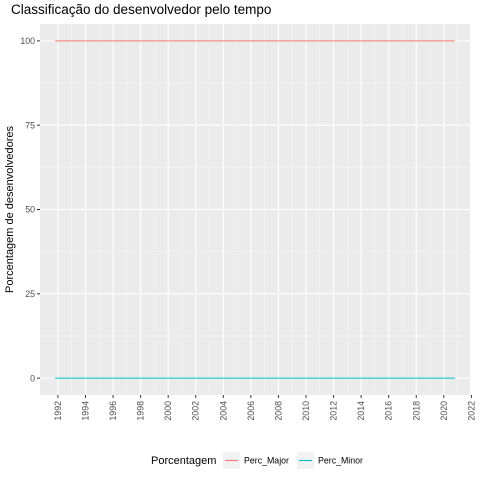 The image size is (480, 480). Describe the element at coordinates (30, 210) in the screenshot. I see `y-tick-label: 50` at that location.